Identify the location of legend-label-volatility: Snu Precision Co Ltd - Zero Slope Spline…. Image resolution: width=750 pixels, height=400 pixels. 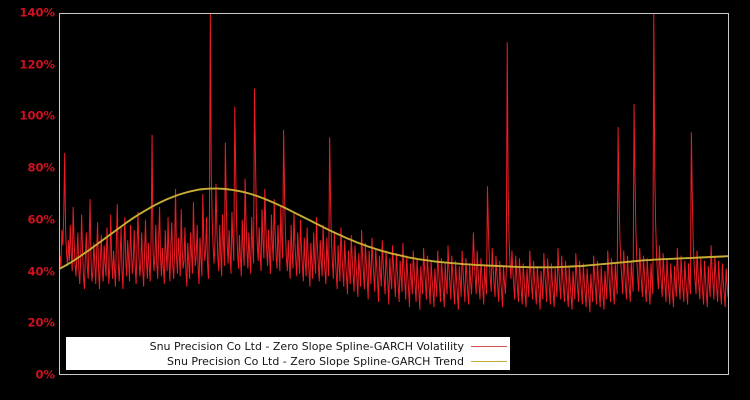
(306, 346).